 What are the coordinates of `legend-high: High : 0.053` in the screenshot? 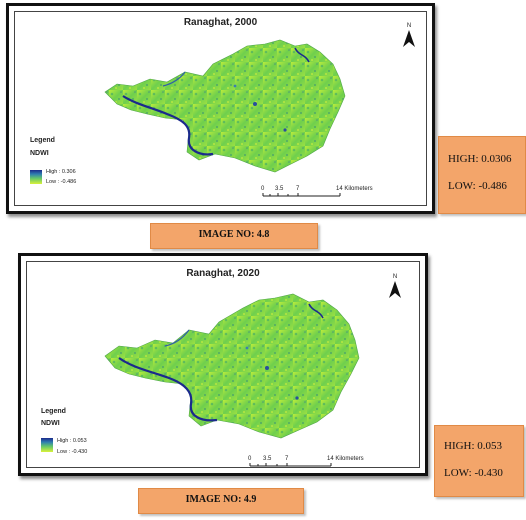 It's located at (72, 441).